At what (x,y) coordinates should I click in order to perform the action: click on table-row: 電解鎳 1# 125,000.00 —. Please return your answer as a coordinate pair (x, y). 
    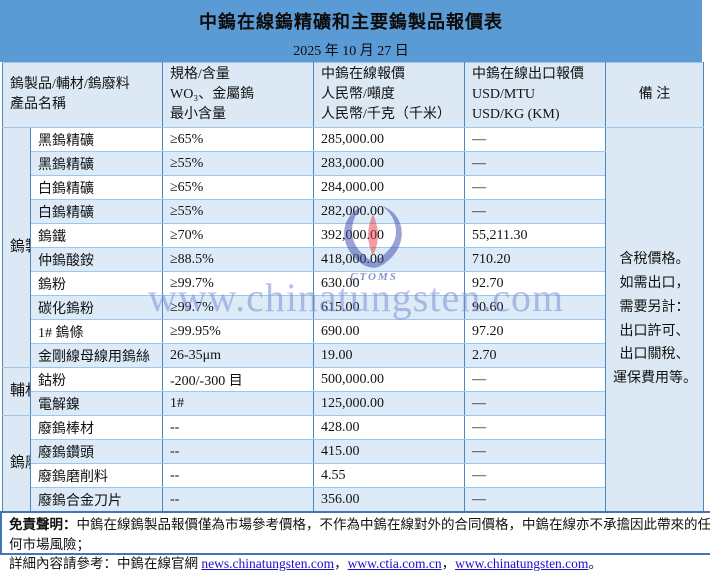
    Looking at the image, I should click on (353, 403).